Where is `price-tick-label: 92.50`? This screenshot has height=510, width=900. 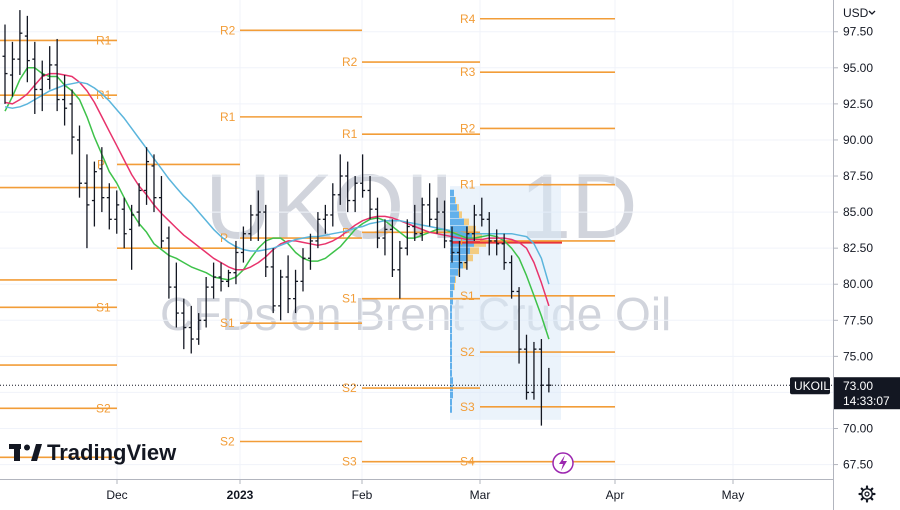 price-tick-label: 92.50 is located at coordinates (858, 104).